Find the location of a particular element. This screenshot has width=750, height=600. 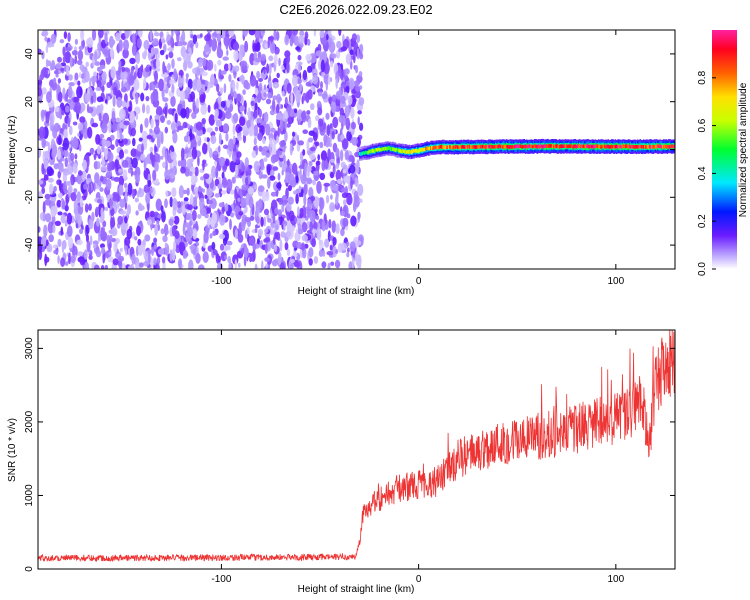

snr-x-label: Height of straight line (km) is located at coordinates (356, 589).